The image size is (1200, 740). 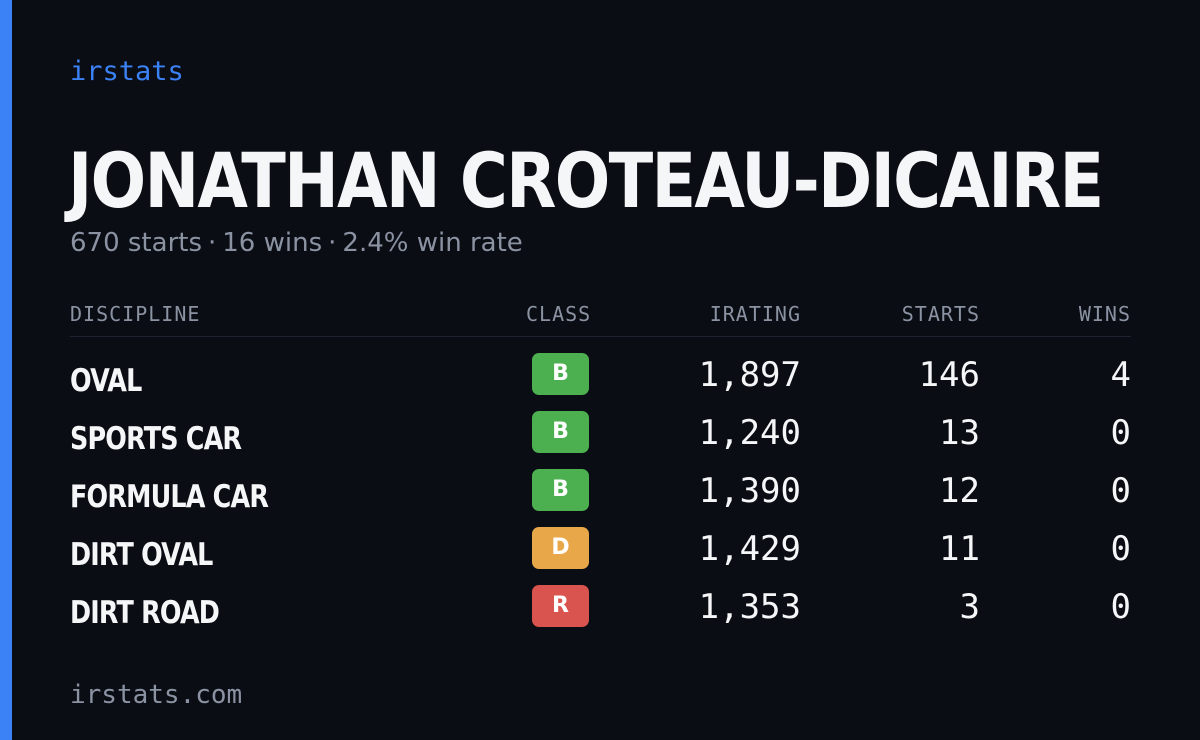 What do you see at coordinates (959, 549) in the screenshot?
I see `row-starts: 11` at bounding box center [959, 549].